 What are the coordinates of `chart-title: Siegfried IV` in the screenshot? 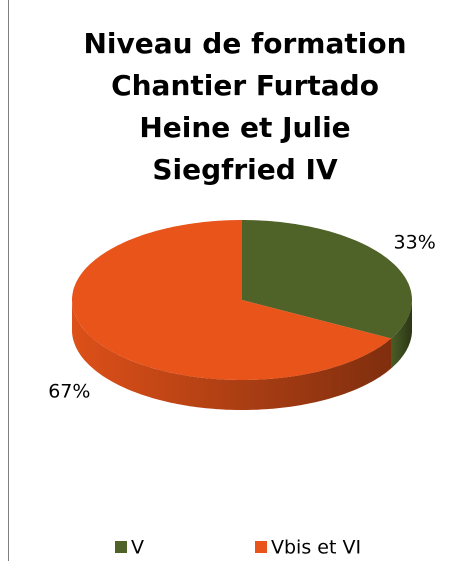 It's located at (245, 169).